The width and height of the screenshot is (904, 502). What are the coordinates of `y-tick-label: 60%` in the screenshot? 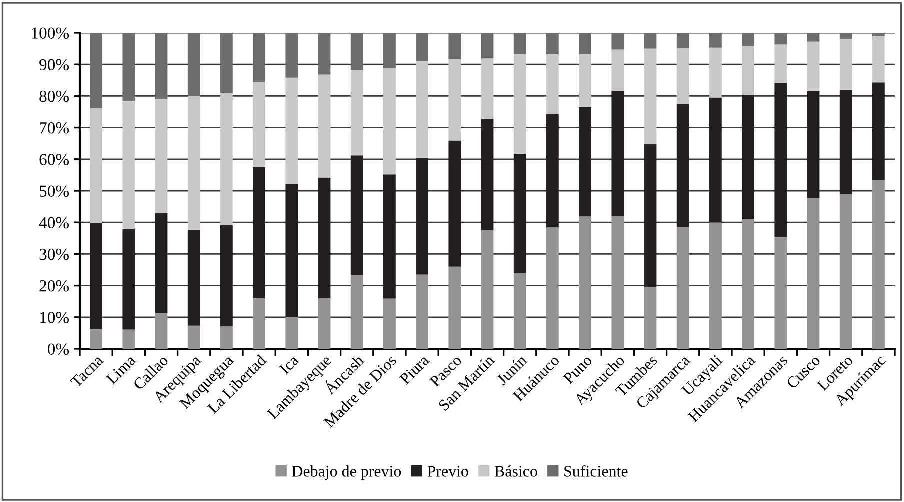 It's located at (55, 160).